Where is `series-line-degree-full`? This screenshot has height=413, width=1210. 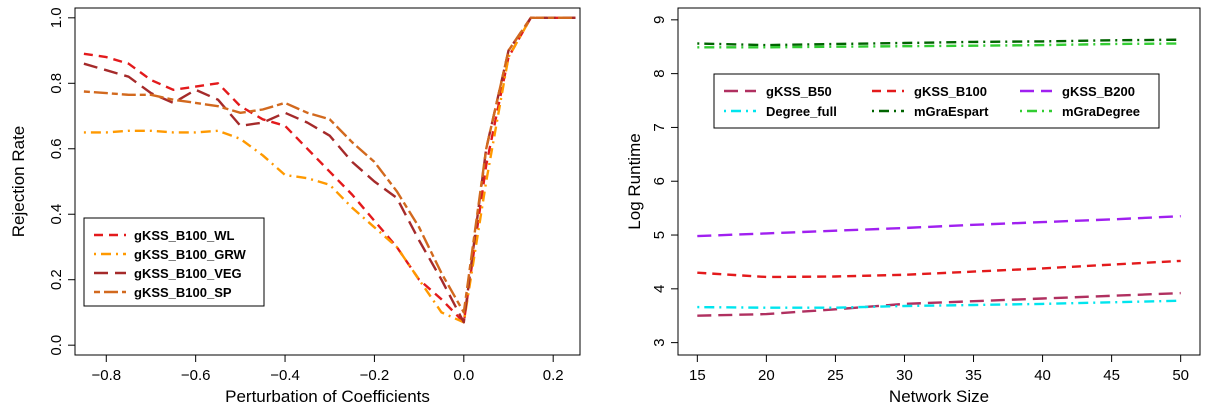
series-line-degree-full is located at coordinates (939, 304).